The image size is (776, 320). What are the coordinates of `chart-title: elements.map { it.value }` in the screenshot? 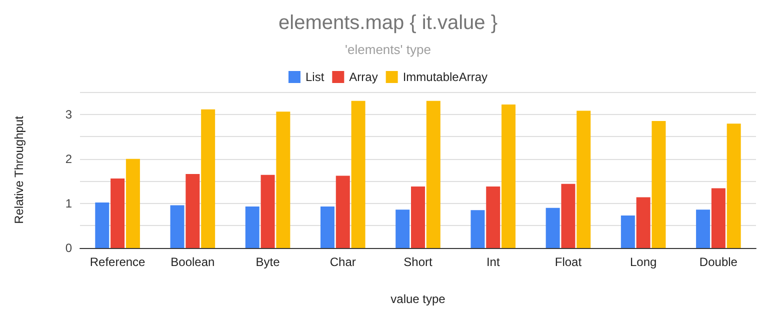 It's located at (388, 23).